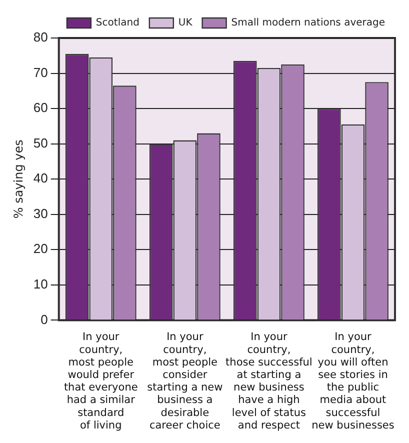 The width and height of the screenshot is (409, 443). I want to click on x-tick-label: In your country, you will often see stories in the public media about successful new businesses, so click(353, 381).